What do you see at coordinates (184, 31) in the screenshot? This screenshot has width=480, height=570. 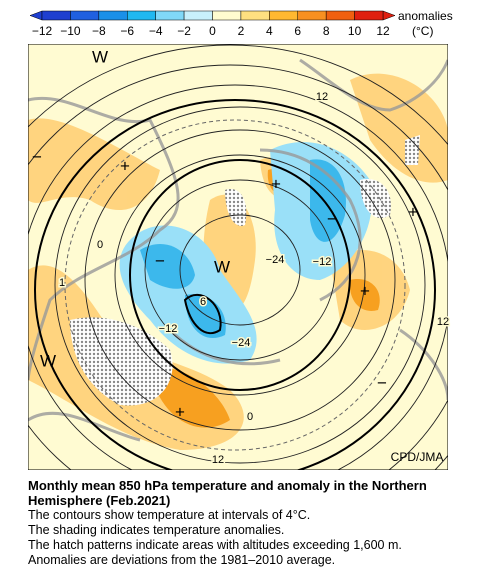 I see `colorbar-tick-label: −2` at bounding box center [184, 31].